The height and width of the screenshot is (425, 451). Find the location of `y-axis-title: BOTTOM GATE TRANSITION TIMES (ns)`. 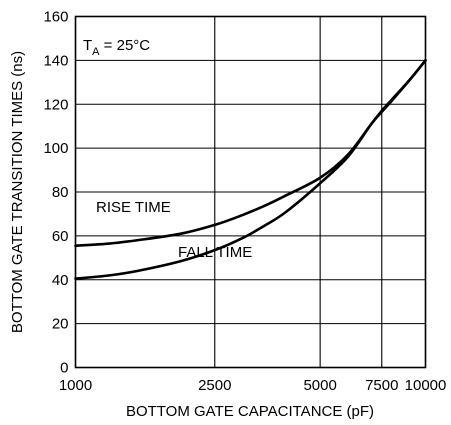

y-axis-title: BOTTOM GATE TRANSITION TIMES (ns) is located at coordinates (17, 192).